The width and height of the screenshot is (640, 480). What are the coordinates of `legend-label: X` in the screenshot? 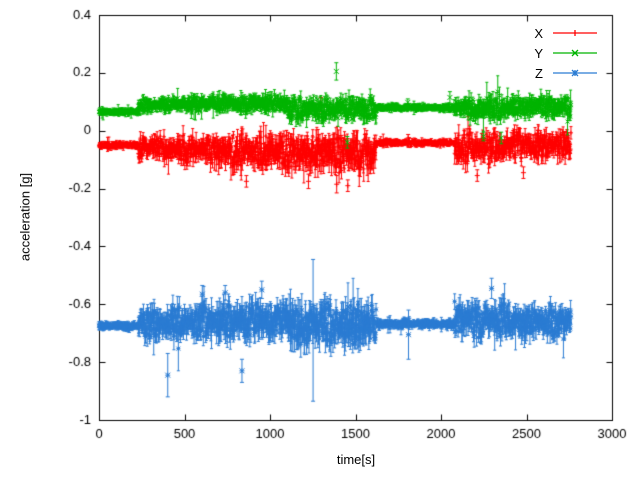 It's located at (538, 33).